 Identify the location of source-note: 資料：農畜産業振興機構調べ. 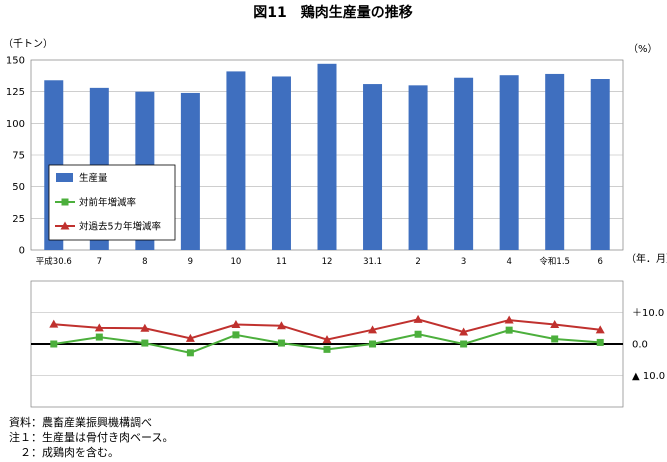
(80, 422).